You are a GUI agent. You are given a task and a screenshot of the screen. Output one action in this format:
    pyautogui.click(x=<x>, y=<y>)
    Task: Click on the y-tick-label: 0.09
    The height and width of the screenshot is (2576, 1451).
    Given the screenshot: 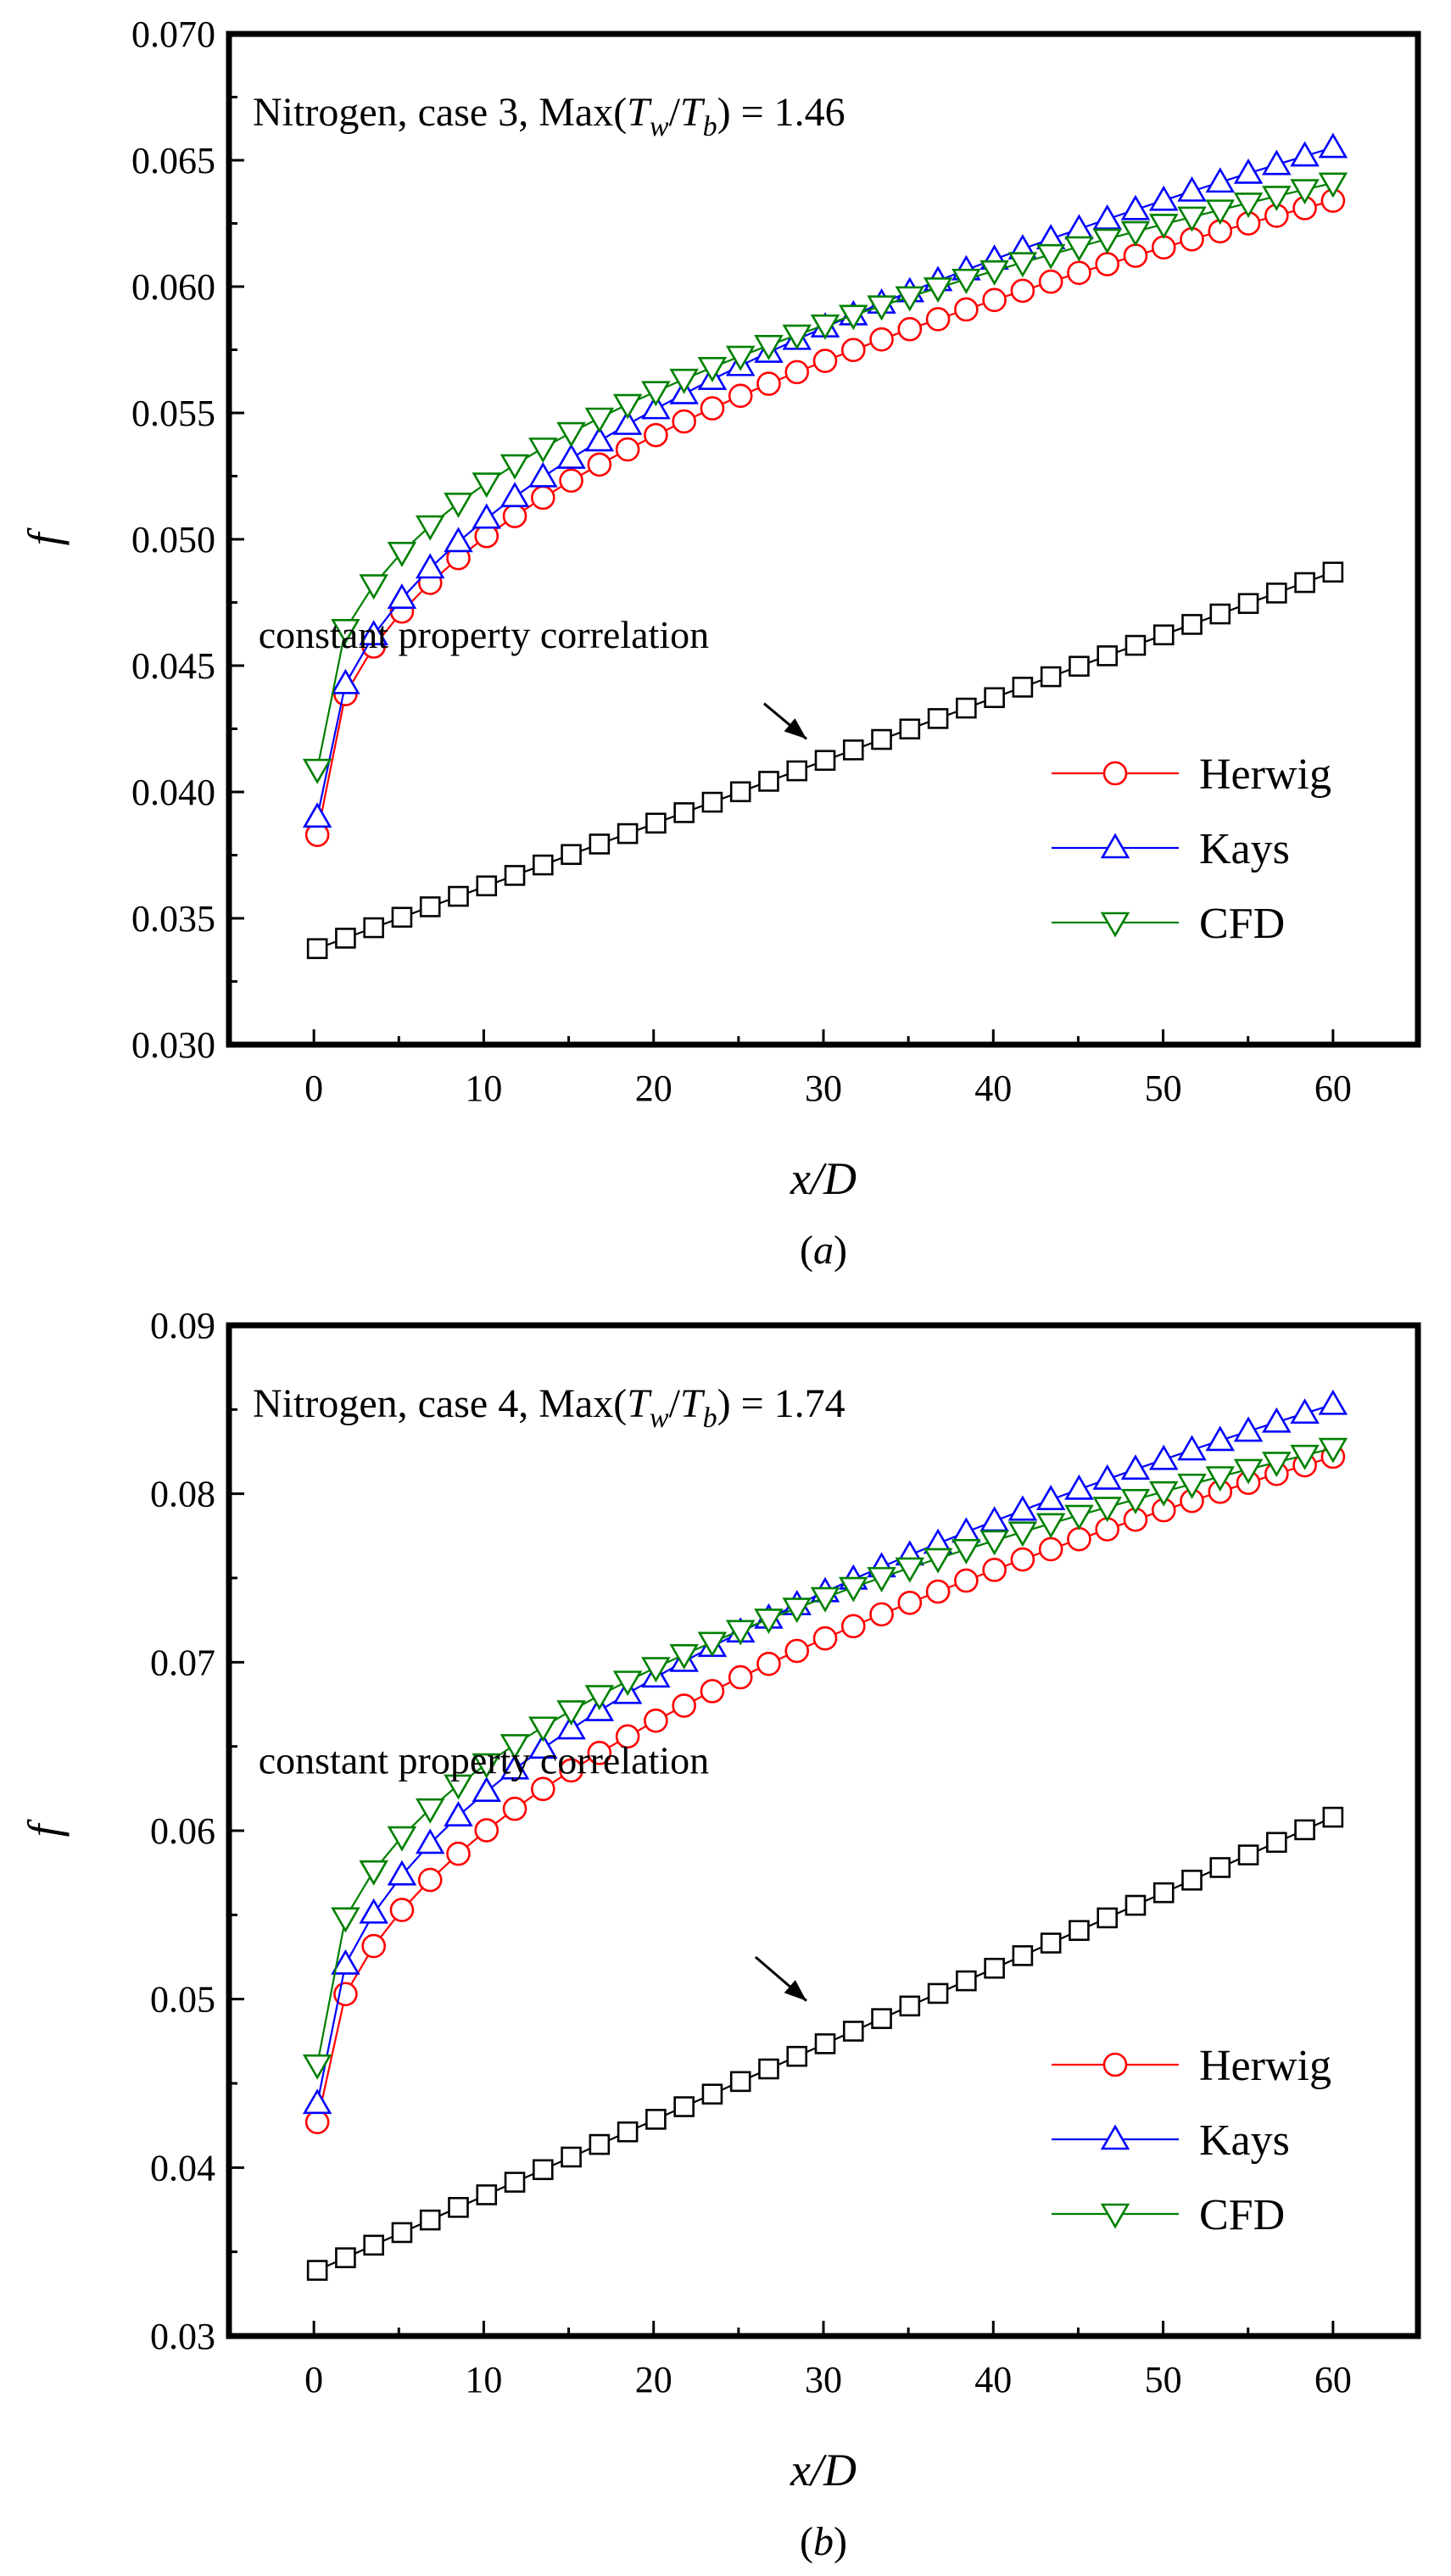 What is the action you would take?
    pyautogui.click(x=182, y=1326)
    